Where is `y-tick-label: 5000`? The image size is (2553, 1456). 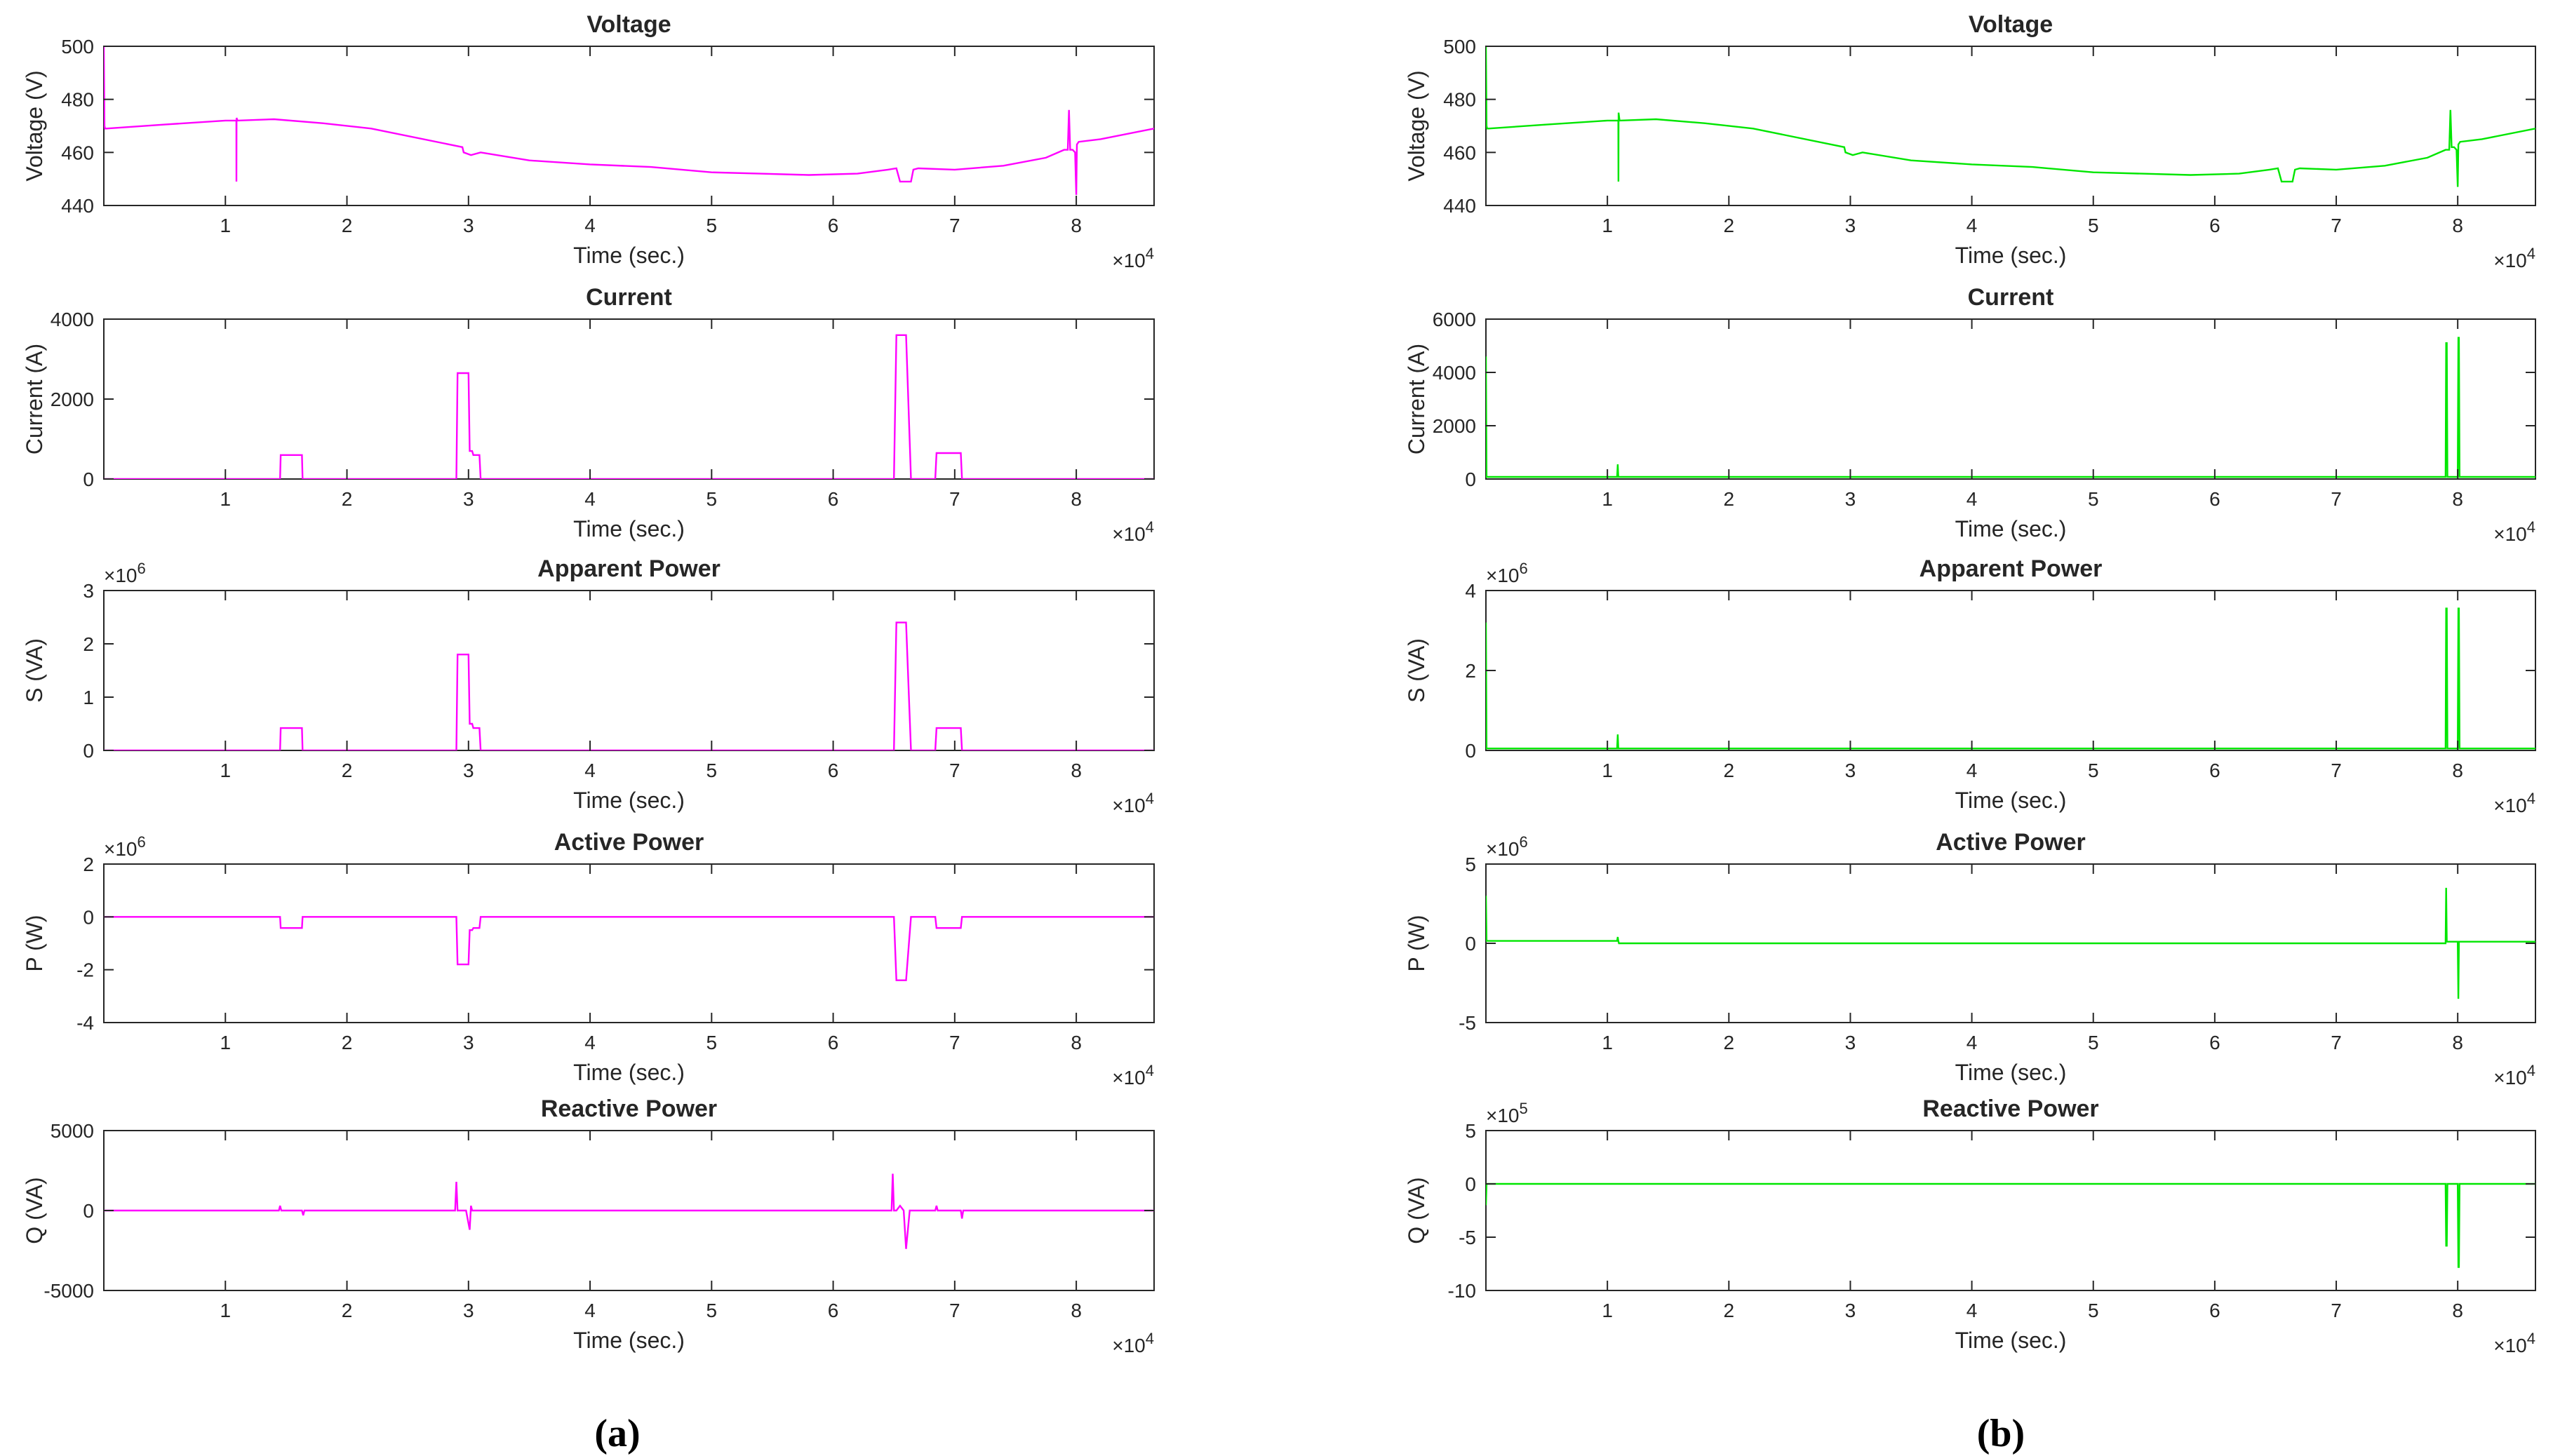 y-tick-label: 5000 is located at coordinates (72, 1131).